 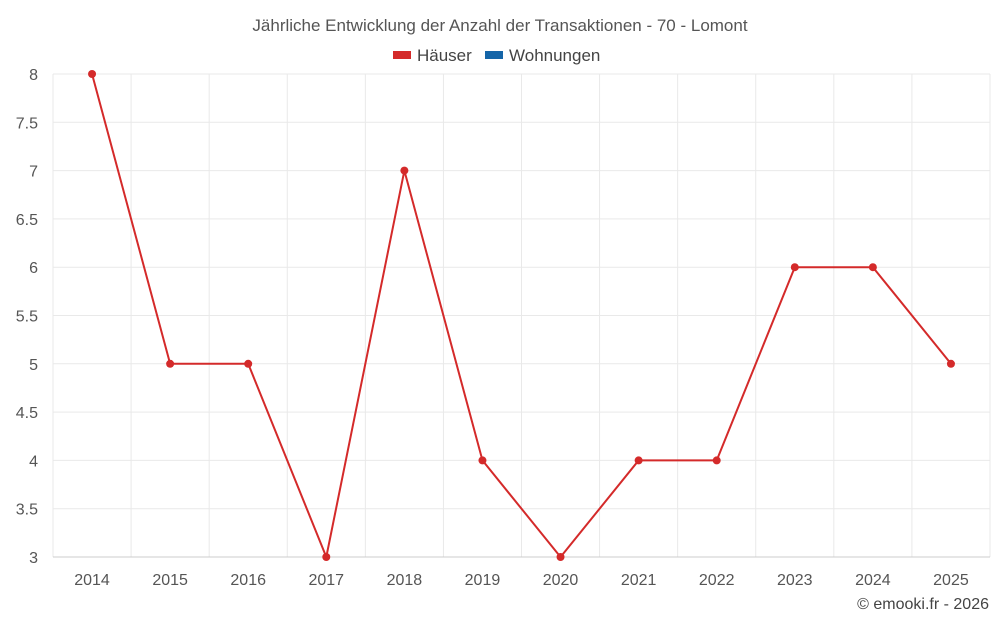 What do you see at coordinates (170, 580) in the screenshot?
I see `x-tick-label: 2015` at bounding box center [170, 580].